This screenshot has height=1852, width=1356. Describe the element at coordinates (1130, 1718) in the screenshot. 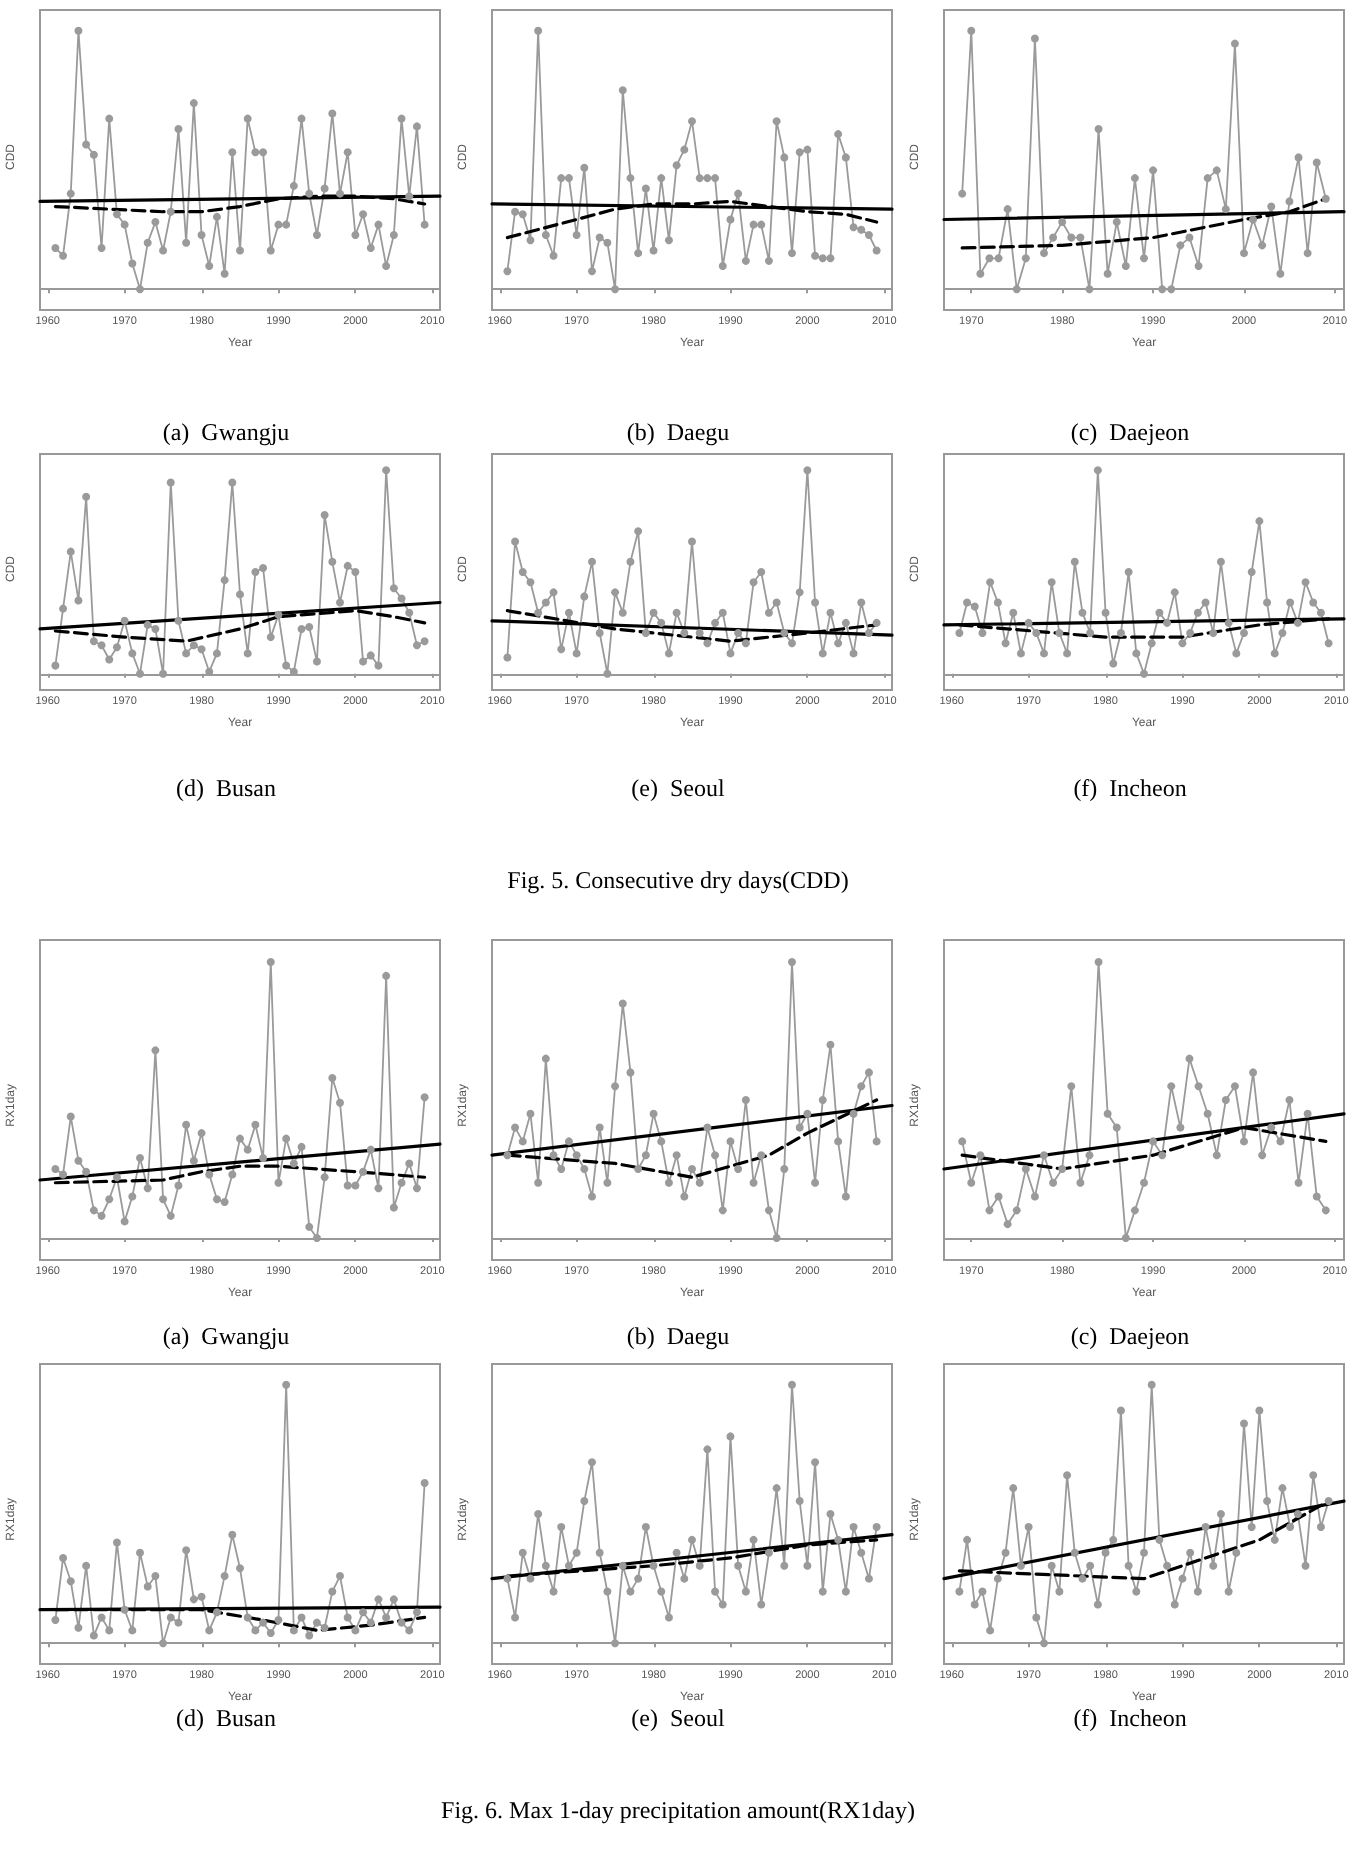

I see `text: (f) Incheon` at that location.